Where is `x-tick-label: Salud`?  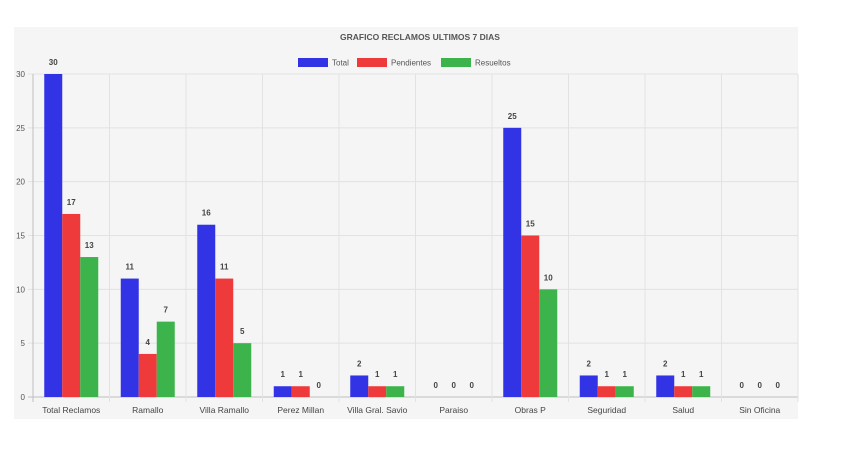 x-tick-label: Salud is located at coordinates (683, 410).